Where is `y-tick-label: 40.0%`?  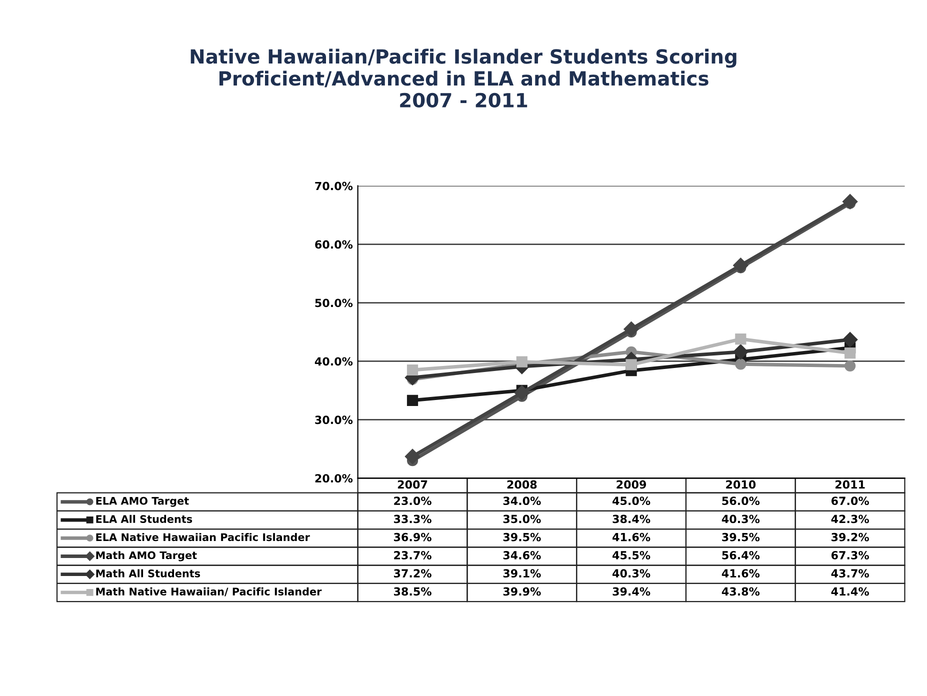 y-tick-label: 40.0% is located at coordinates (333, 361).